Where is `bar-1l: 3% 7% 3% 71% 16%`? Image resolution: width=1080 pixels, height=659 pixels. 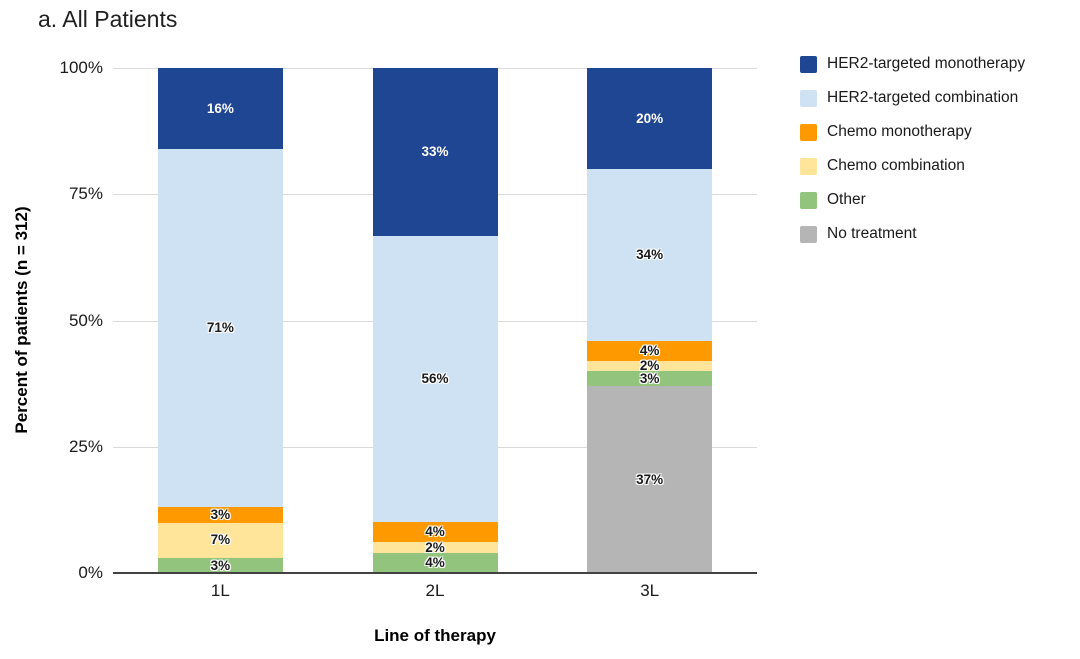 bar-1l: 3% 7% 3% 71% 16% is located at coordinates (220, 320).